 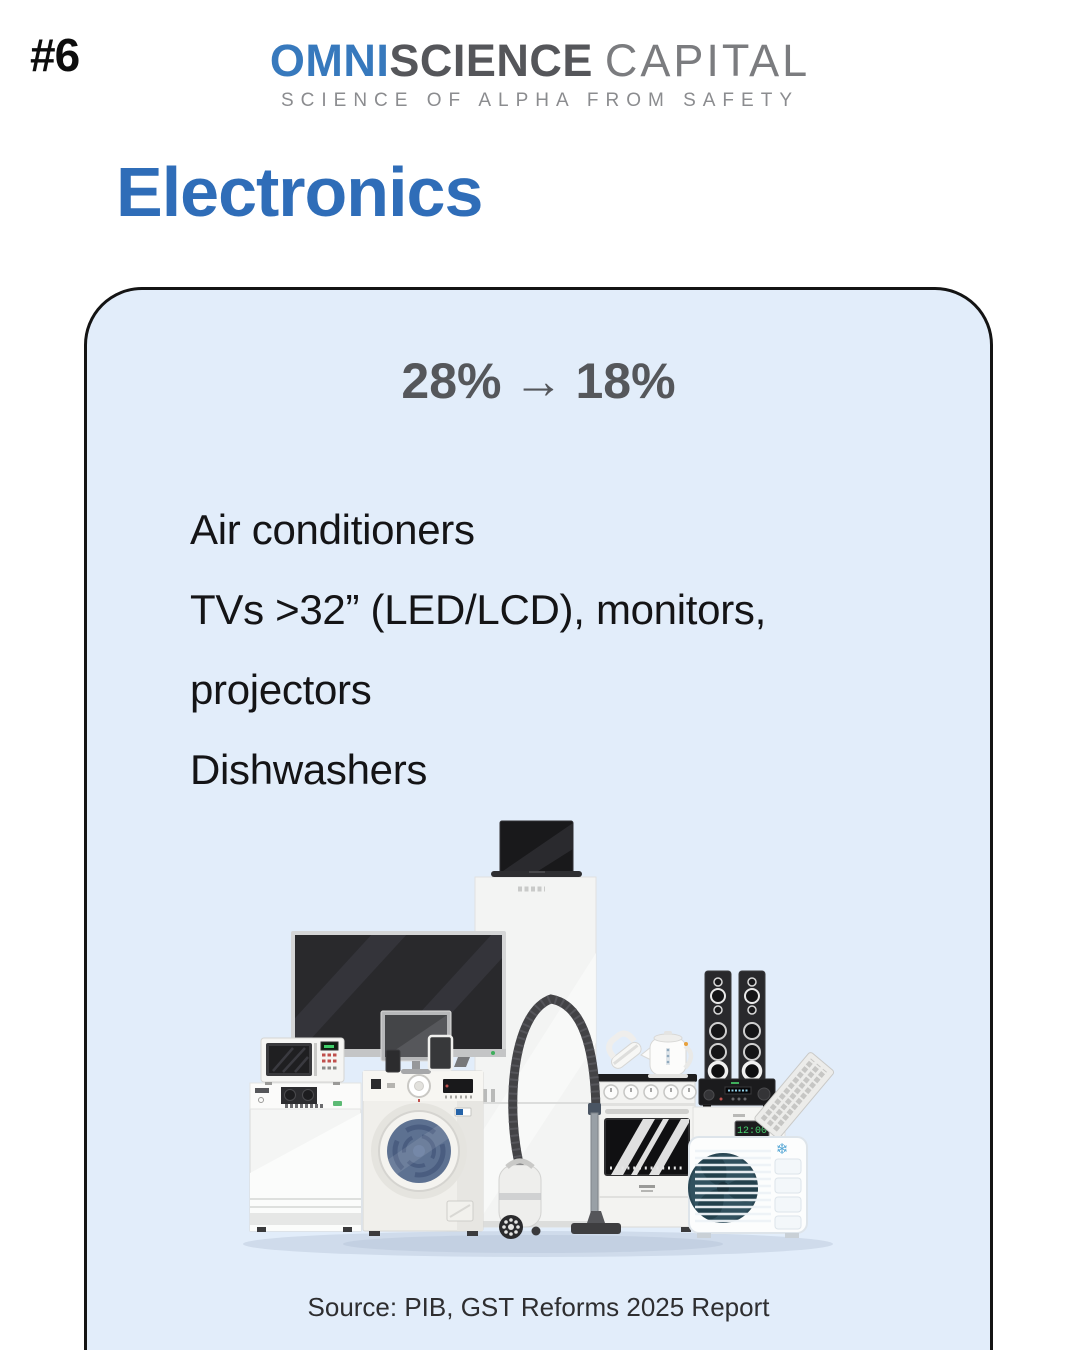 I want to click on rate-to: 18%, so click(x=625, y=381).